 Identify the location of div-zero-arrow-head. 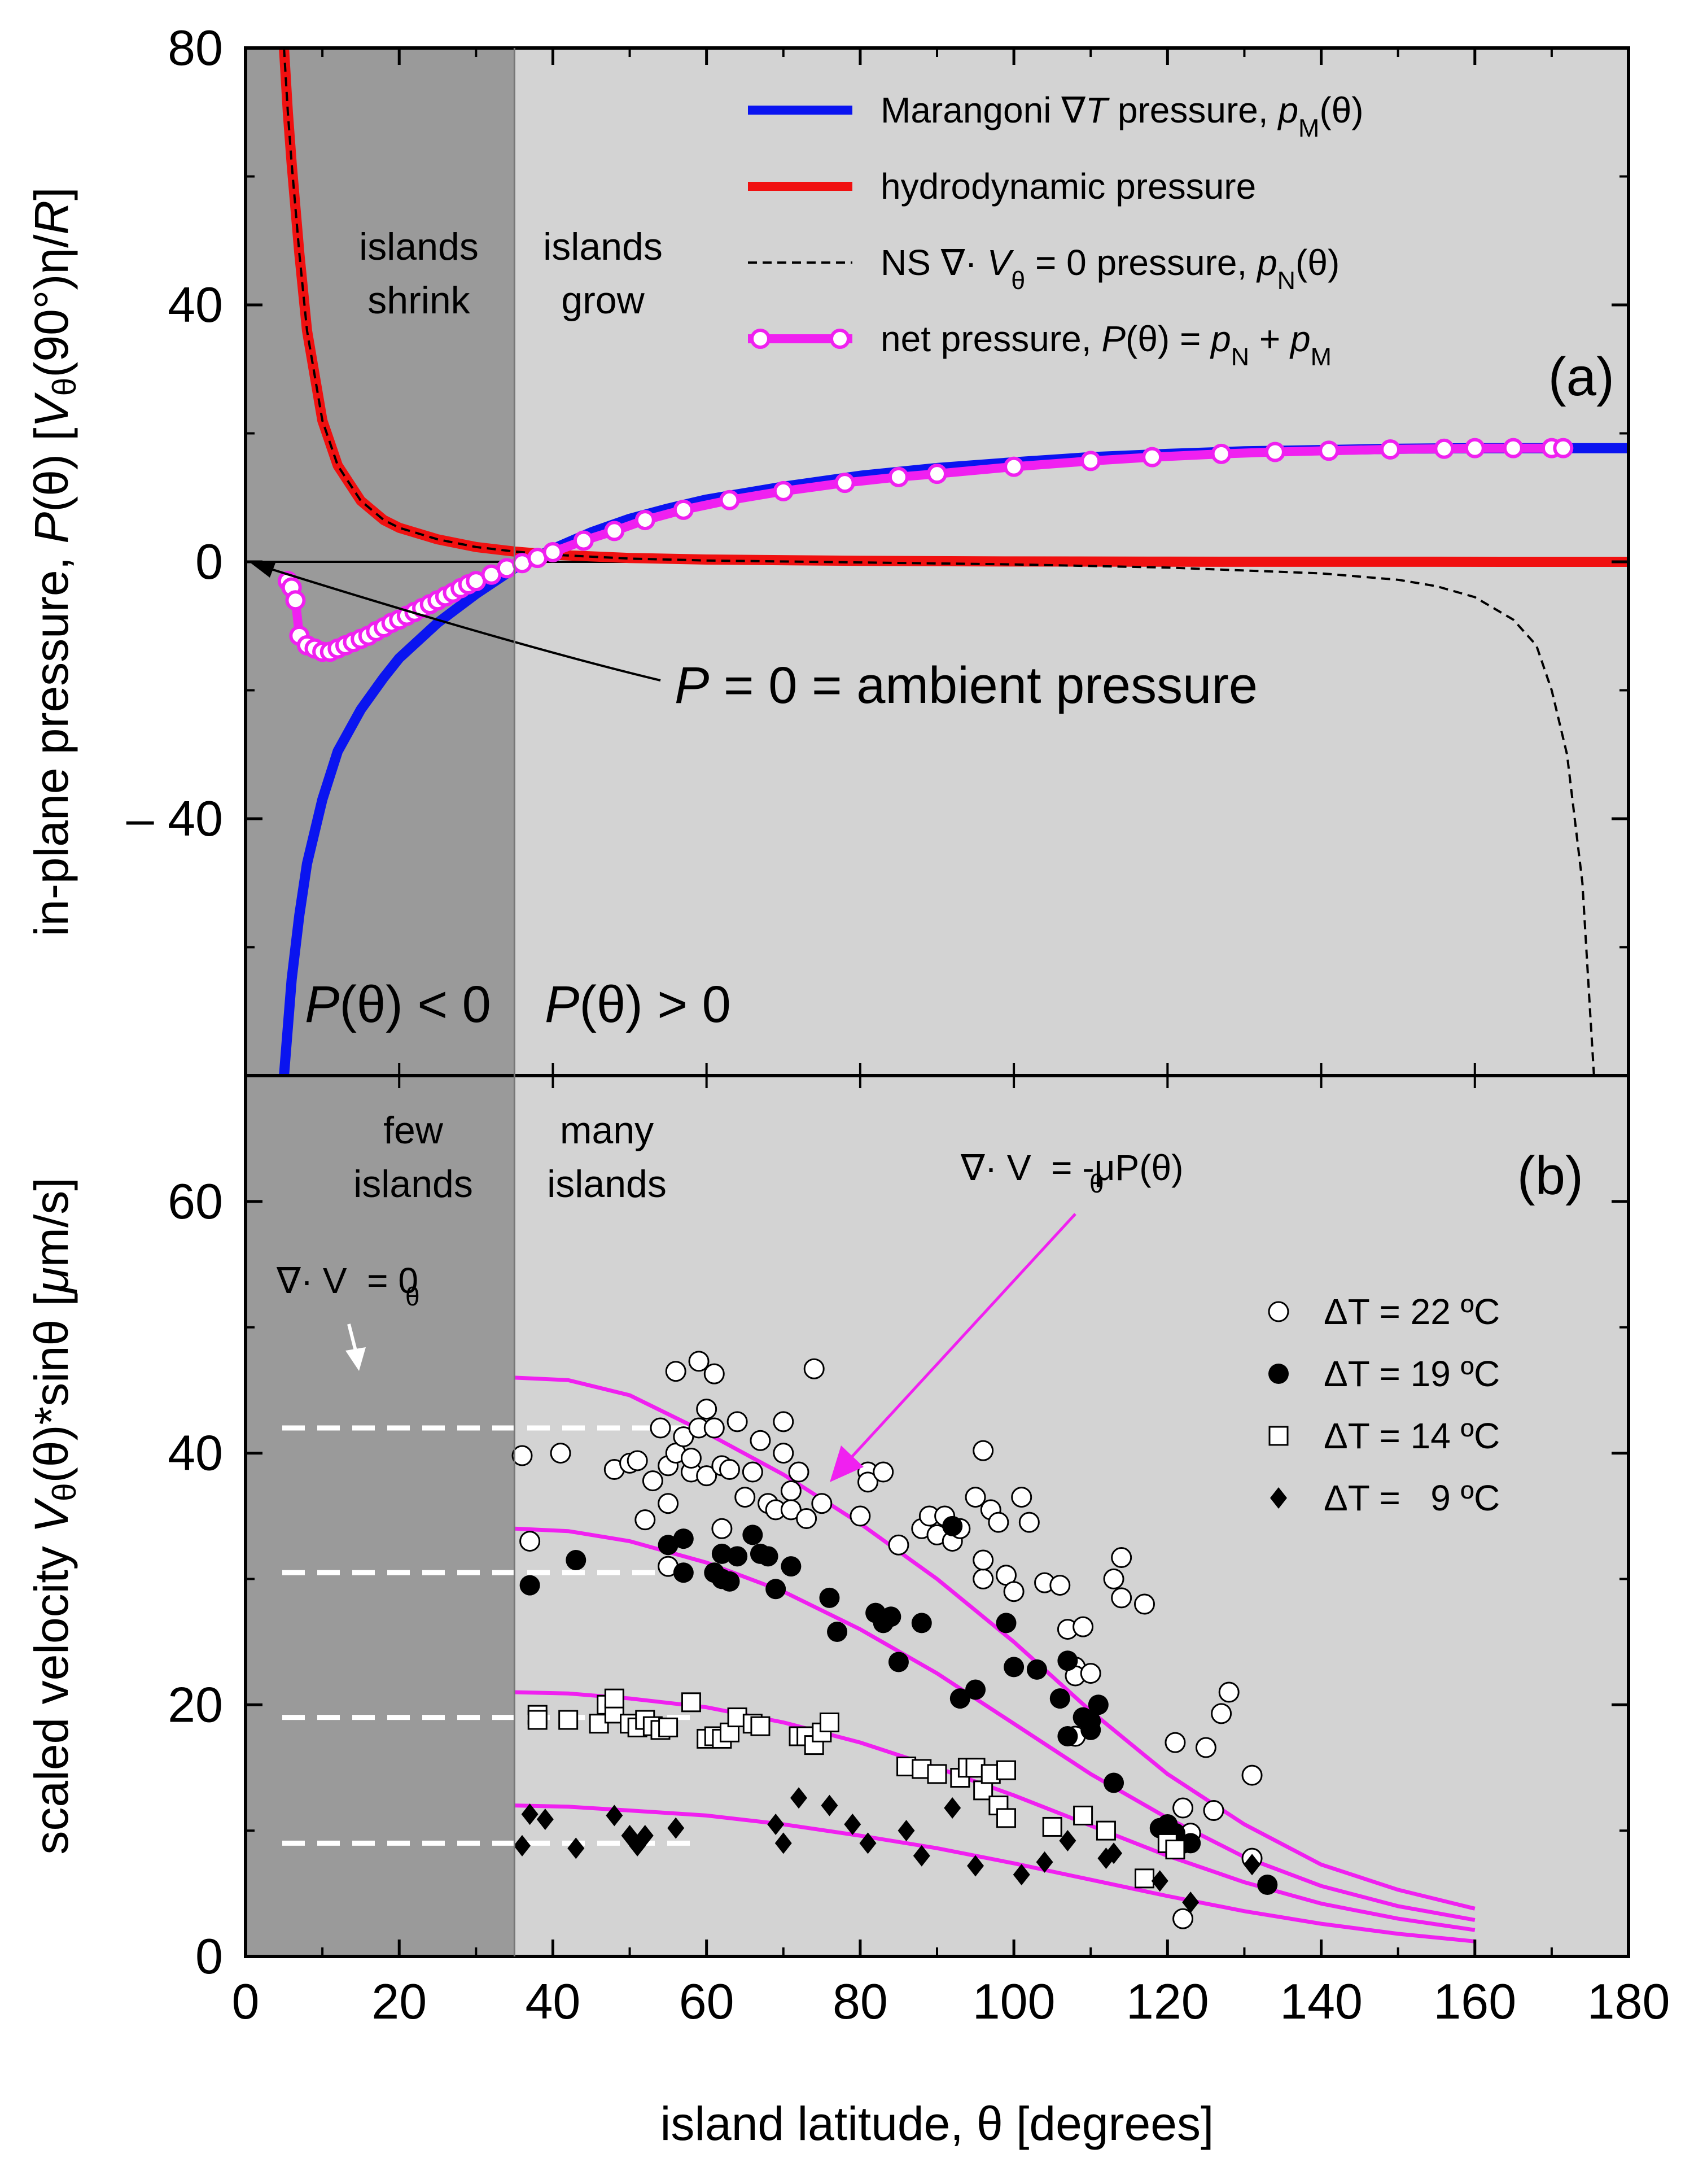
(356, 1359).